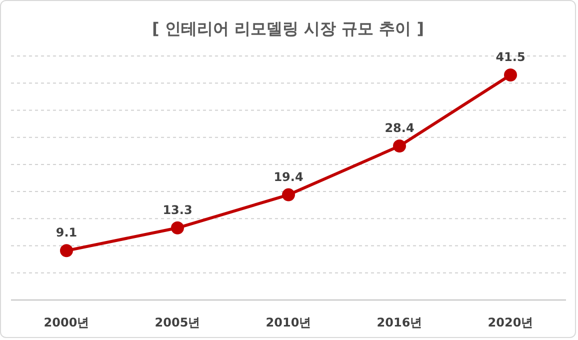  I want to click on data-label: 9.1, so click(67, 233).